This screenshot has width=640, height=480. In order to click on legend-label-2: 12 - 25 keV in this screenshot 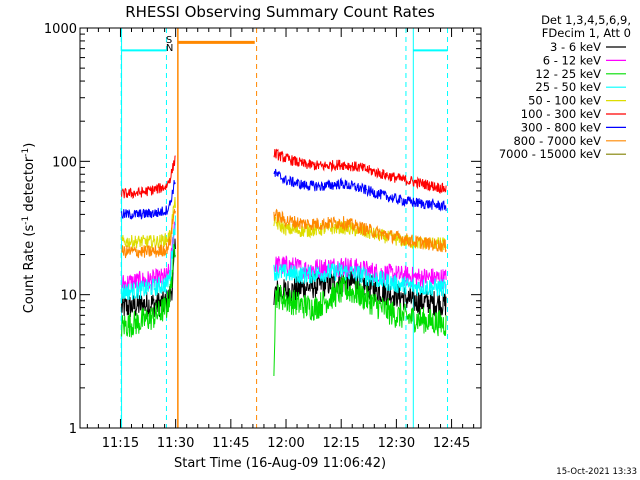, I will do `click(568, 74)`.